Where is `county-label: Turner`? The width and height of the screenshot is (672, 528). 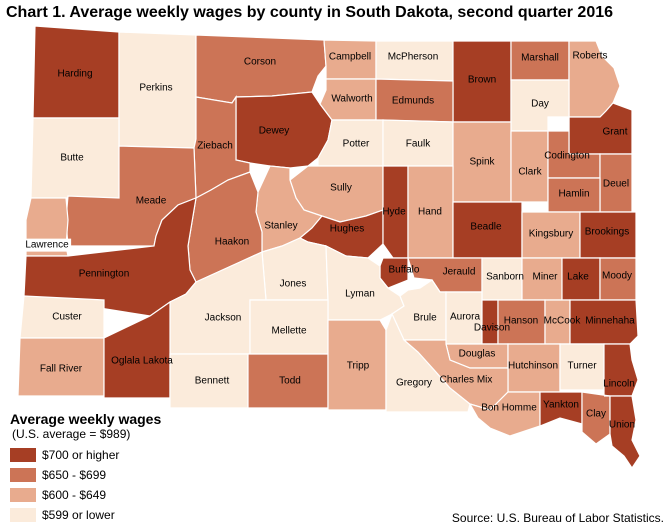
county-label: Turner is located at coordinates (582, 366).